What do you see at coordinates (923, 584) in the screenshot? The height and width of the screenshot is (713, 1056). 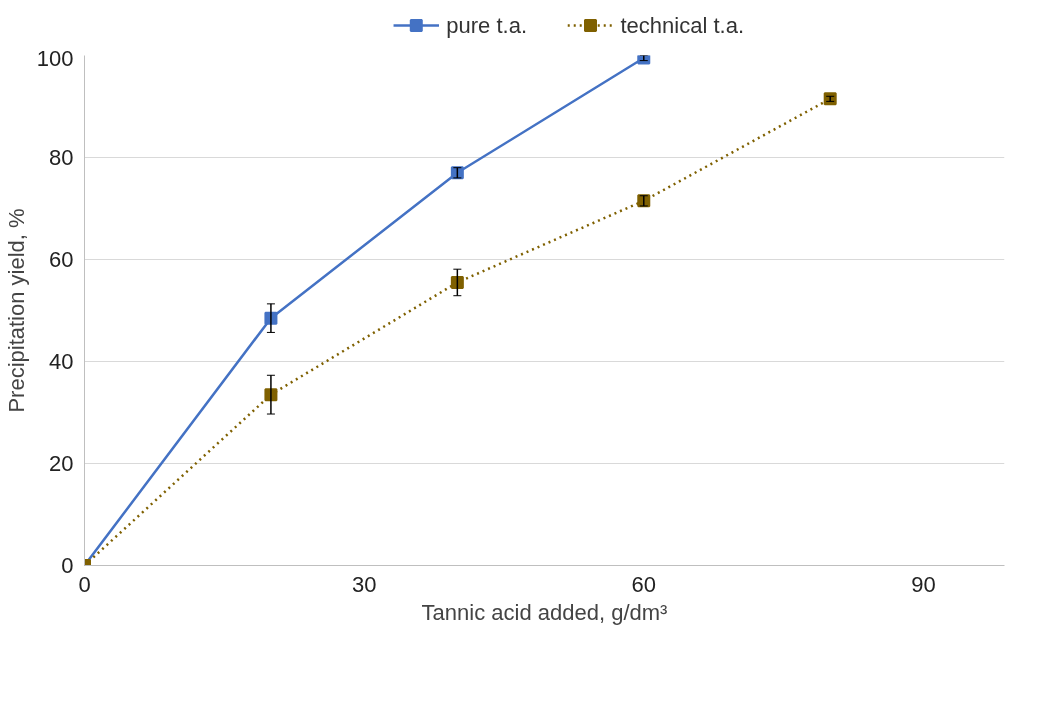 I see `x-tick-label: 90` at bounding box center [923, 584].